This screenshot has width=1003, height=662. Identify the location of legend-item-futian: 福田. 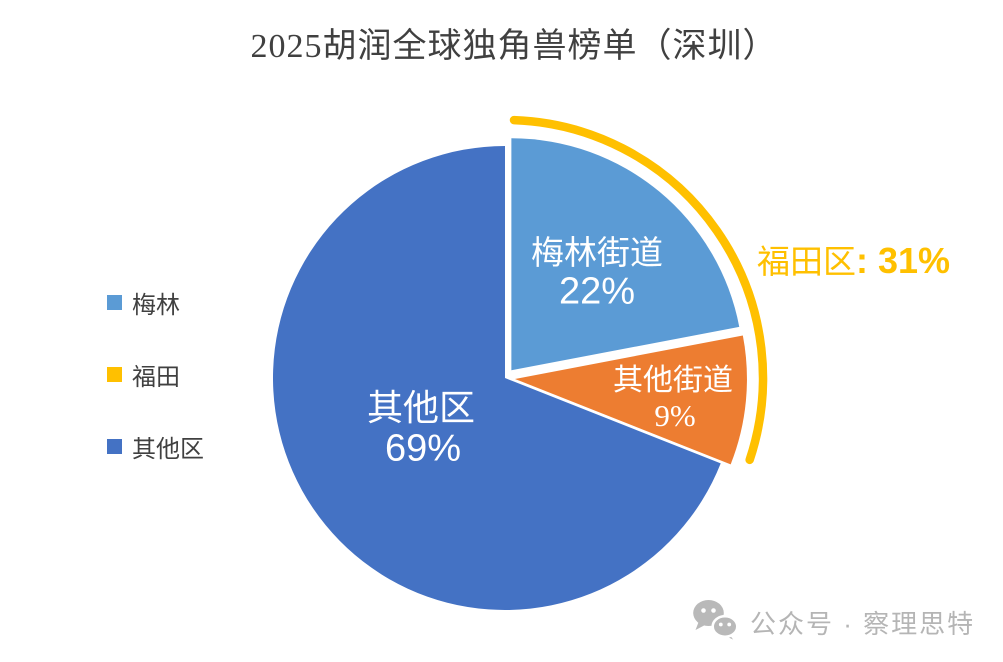
(155, 374).